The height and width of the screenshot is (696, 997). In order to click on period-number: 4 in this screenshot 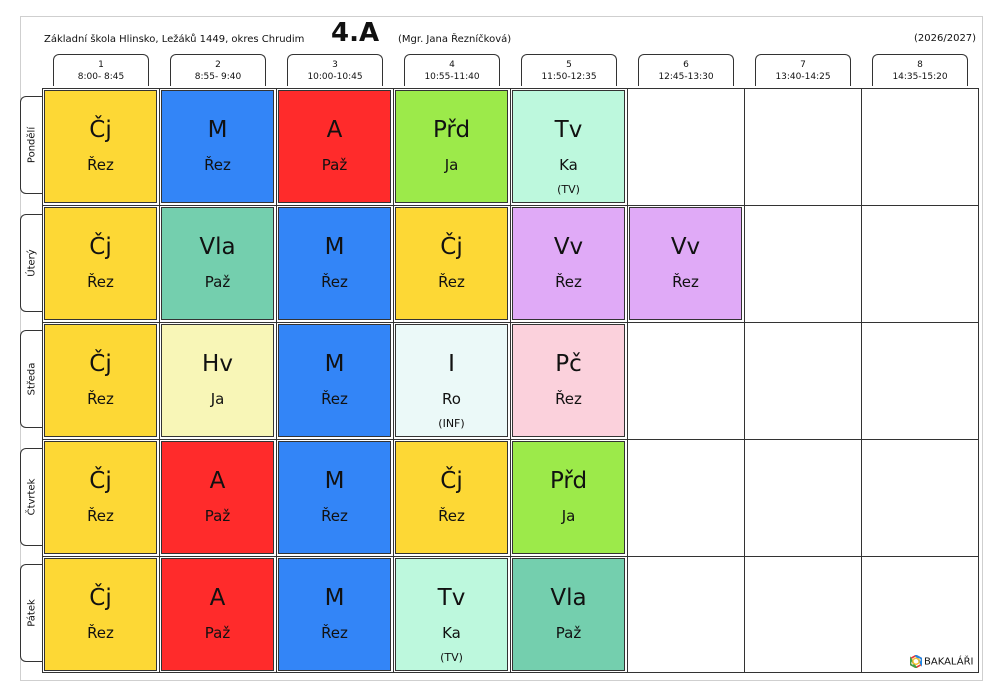, I will do `click(452, 65)`.